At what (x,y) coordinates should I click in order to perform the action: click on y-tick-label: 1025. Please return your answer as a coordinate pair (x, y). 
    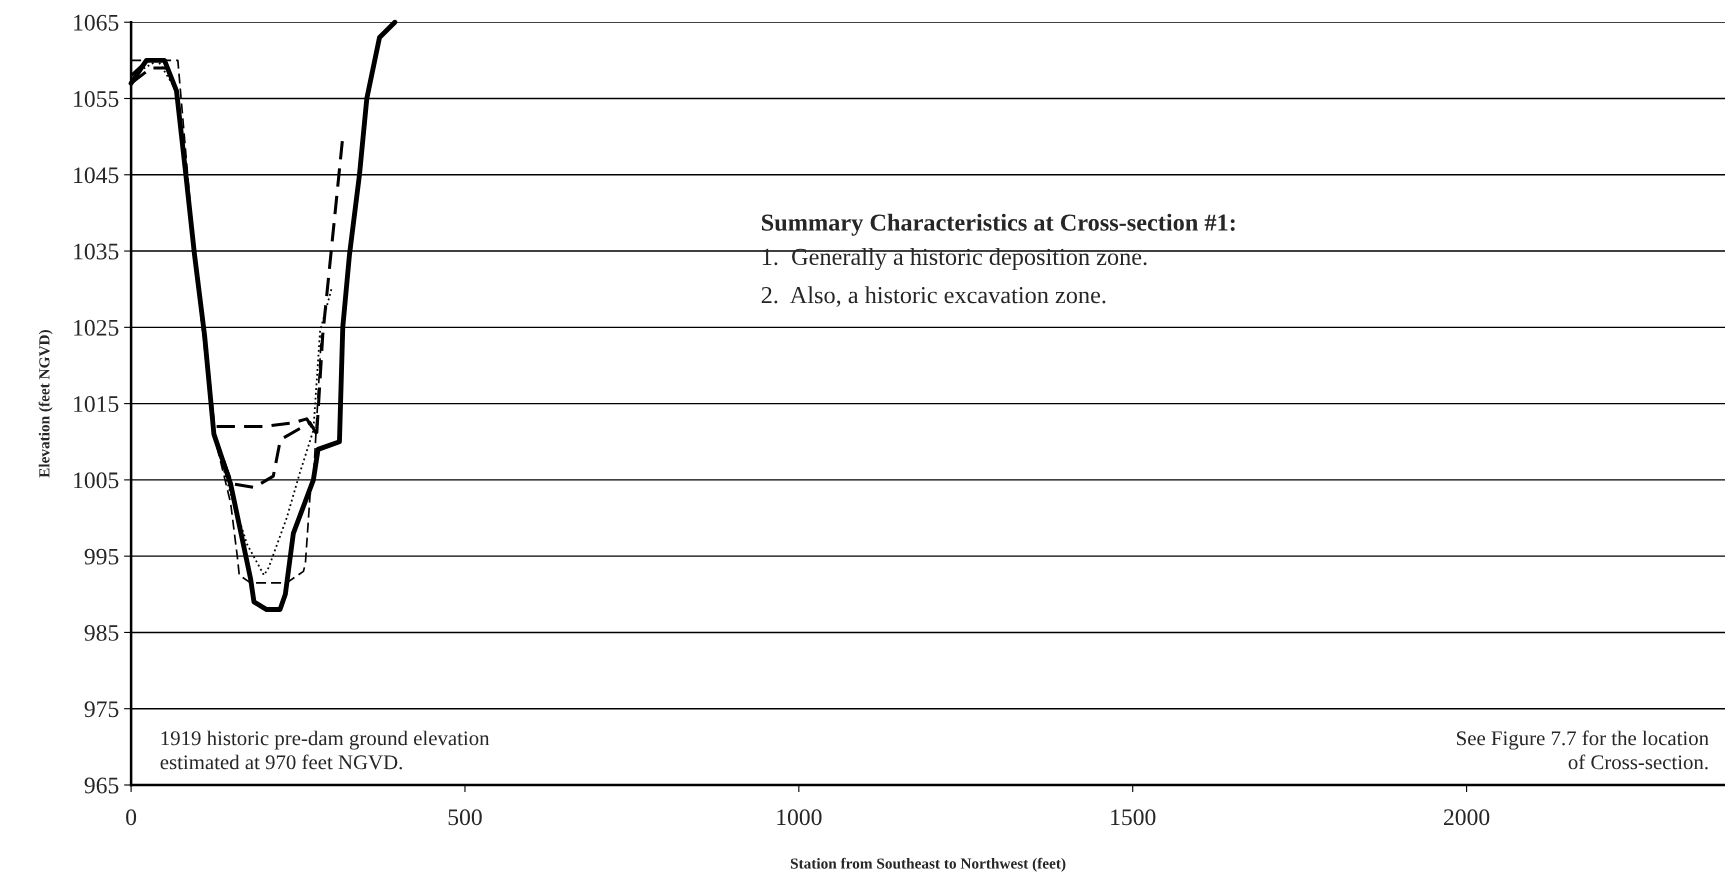
    Looking at the image, I should click on (96, 327).